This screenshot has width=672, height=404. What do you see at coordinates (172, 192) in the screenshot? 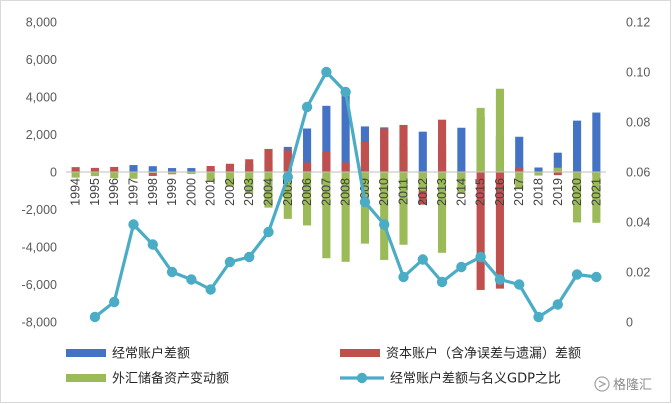
I see `x-tick-label-1999: 1999` at bounding box center [172, 192].